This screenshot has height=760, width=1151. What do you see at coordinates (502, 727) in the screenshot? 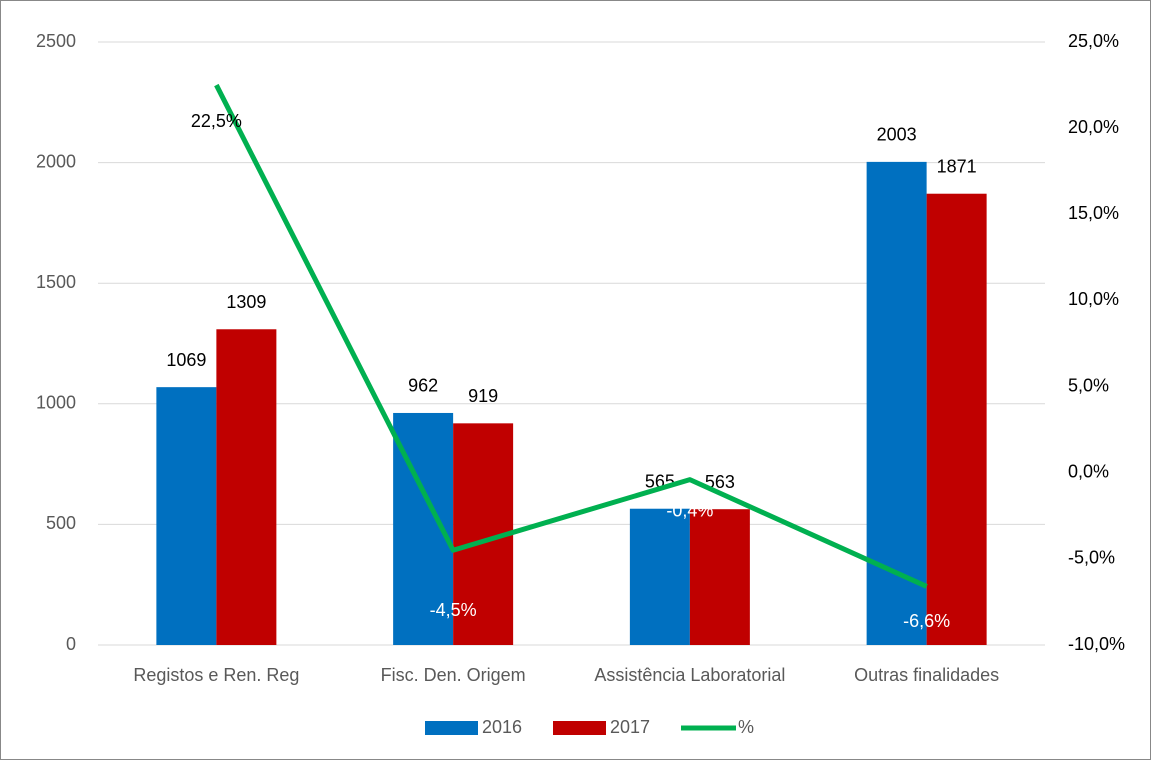
I see `legend-label: 2016` at bounding box center [502, 727].